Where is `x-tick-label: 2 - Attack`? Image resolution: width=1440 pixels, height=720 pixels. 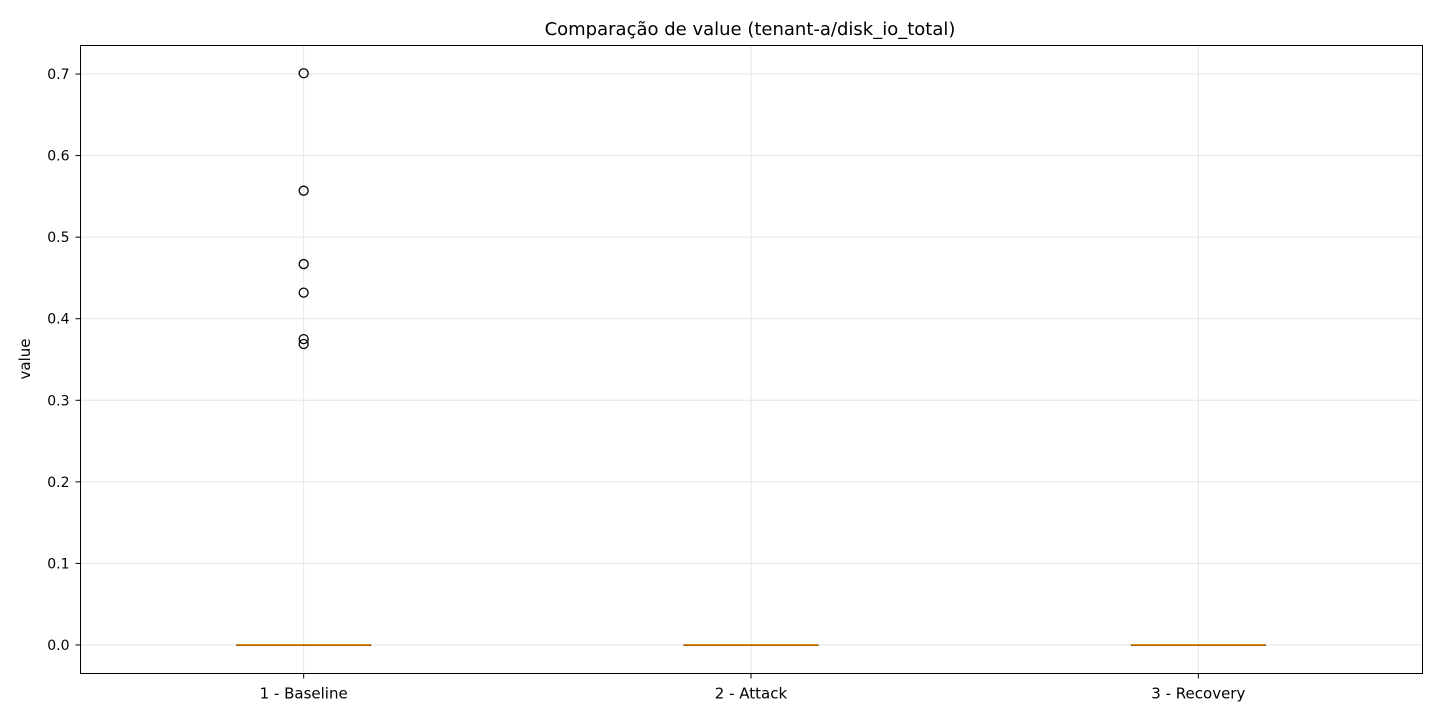 x-tick-label: 2 - Attack is located at coordinates (751, 694).